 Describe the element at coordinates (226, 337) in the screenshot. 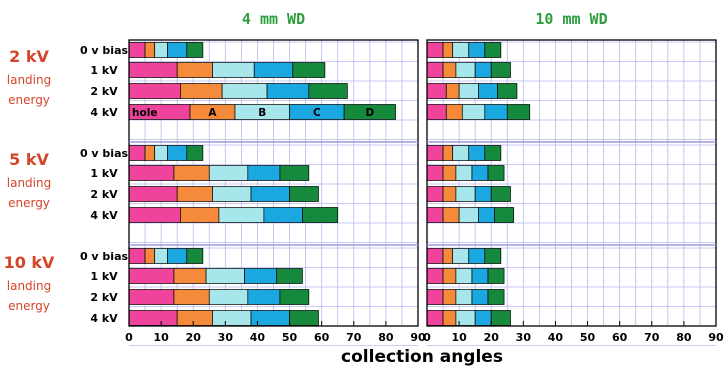

I see `x-tick-label: 30` at that location.